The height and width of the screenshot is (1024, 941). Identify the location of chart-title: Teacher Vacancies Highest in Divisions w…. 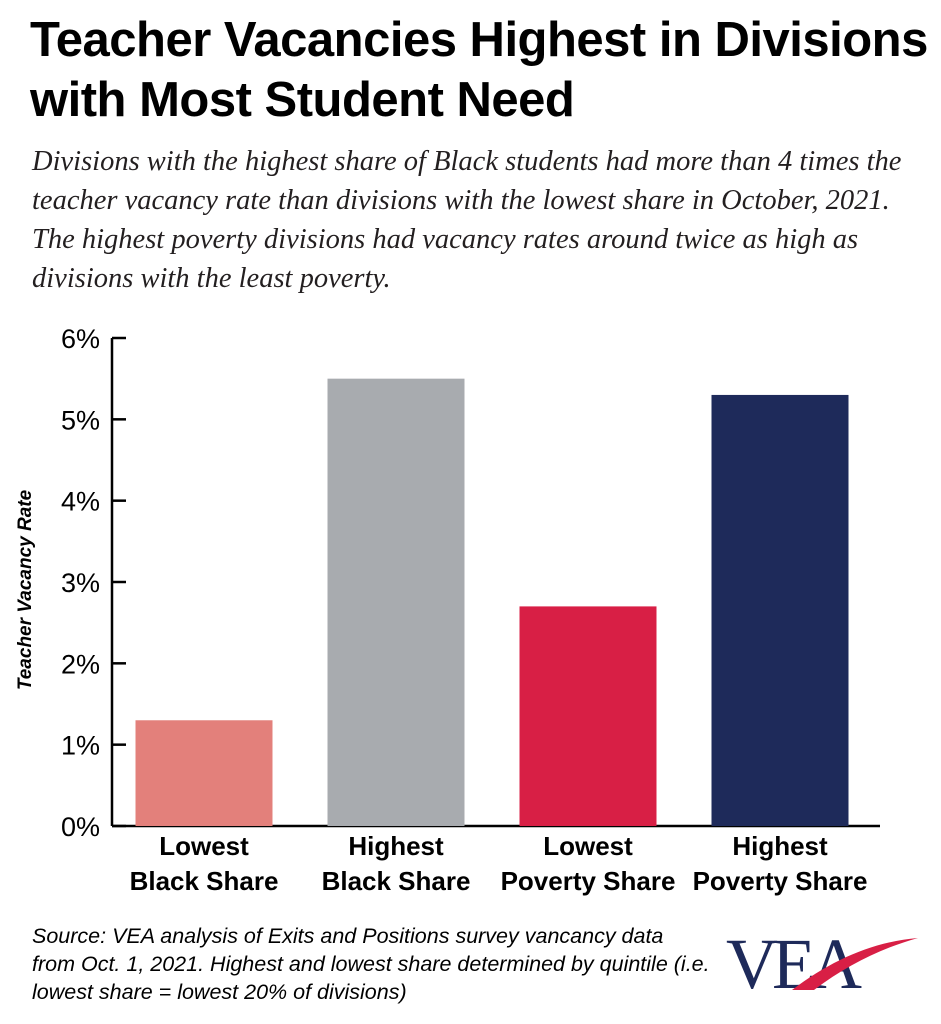
(479, 70).